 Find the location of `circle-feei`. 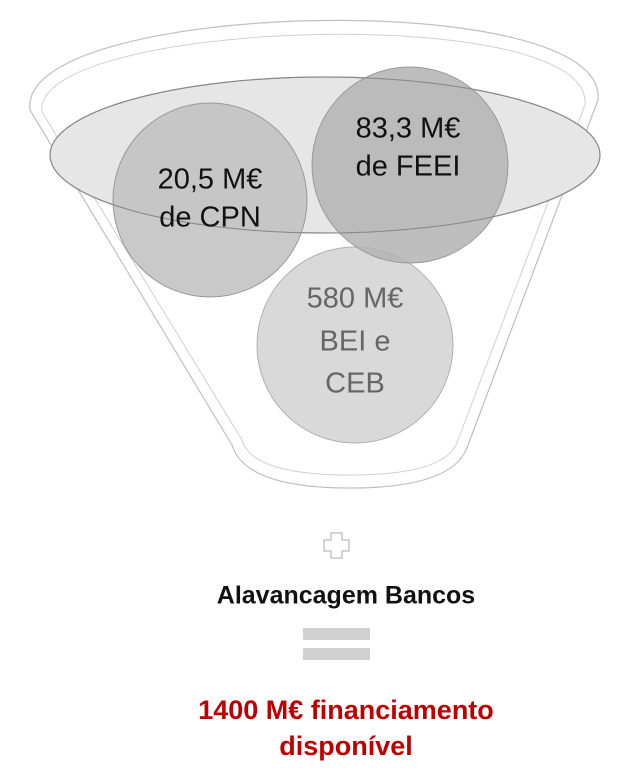

circle-feei is located at coordinates (410, 165).